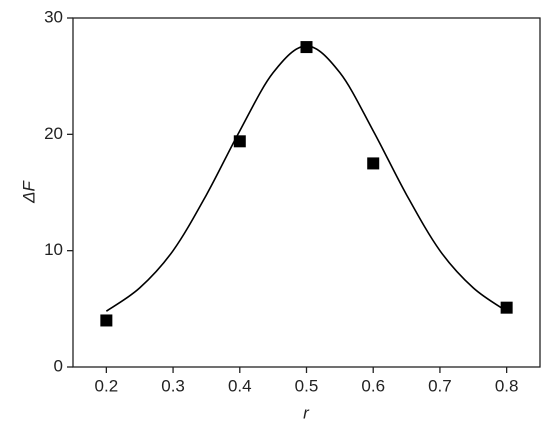  I want to click on x-tick-label: 0.2, so click(107, 385).